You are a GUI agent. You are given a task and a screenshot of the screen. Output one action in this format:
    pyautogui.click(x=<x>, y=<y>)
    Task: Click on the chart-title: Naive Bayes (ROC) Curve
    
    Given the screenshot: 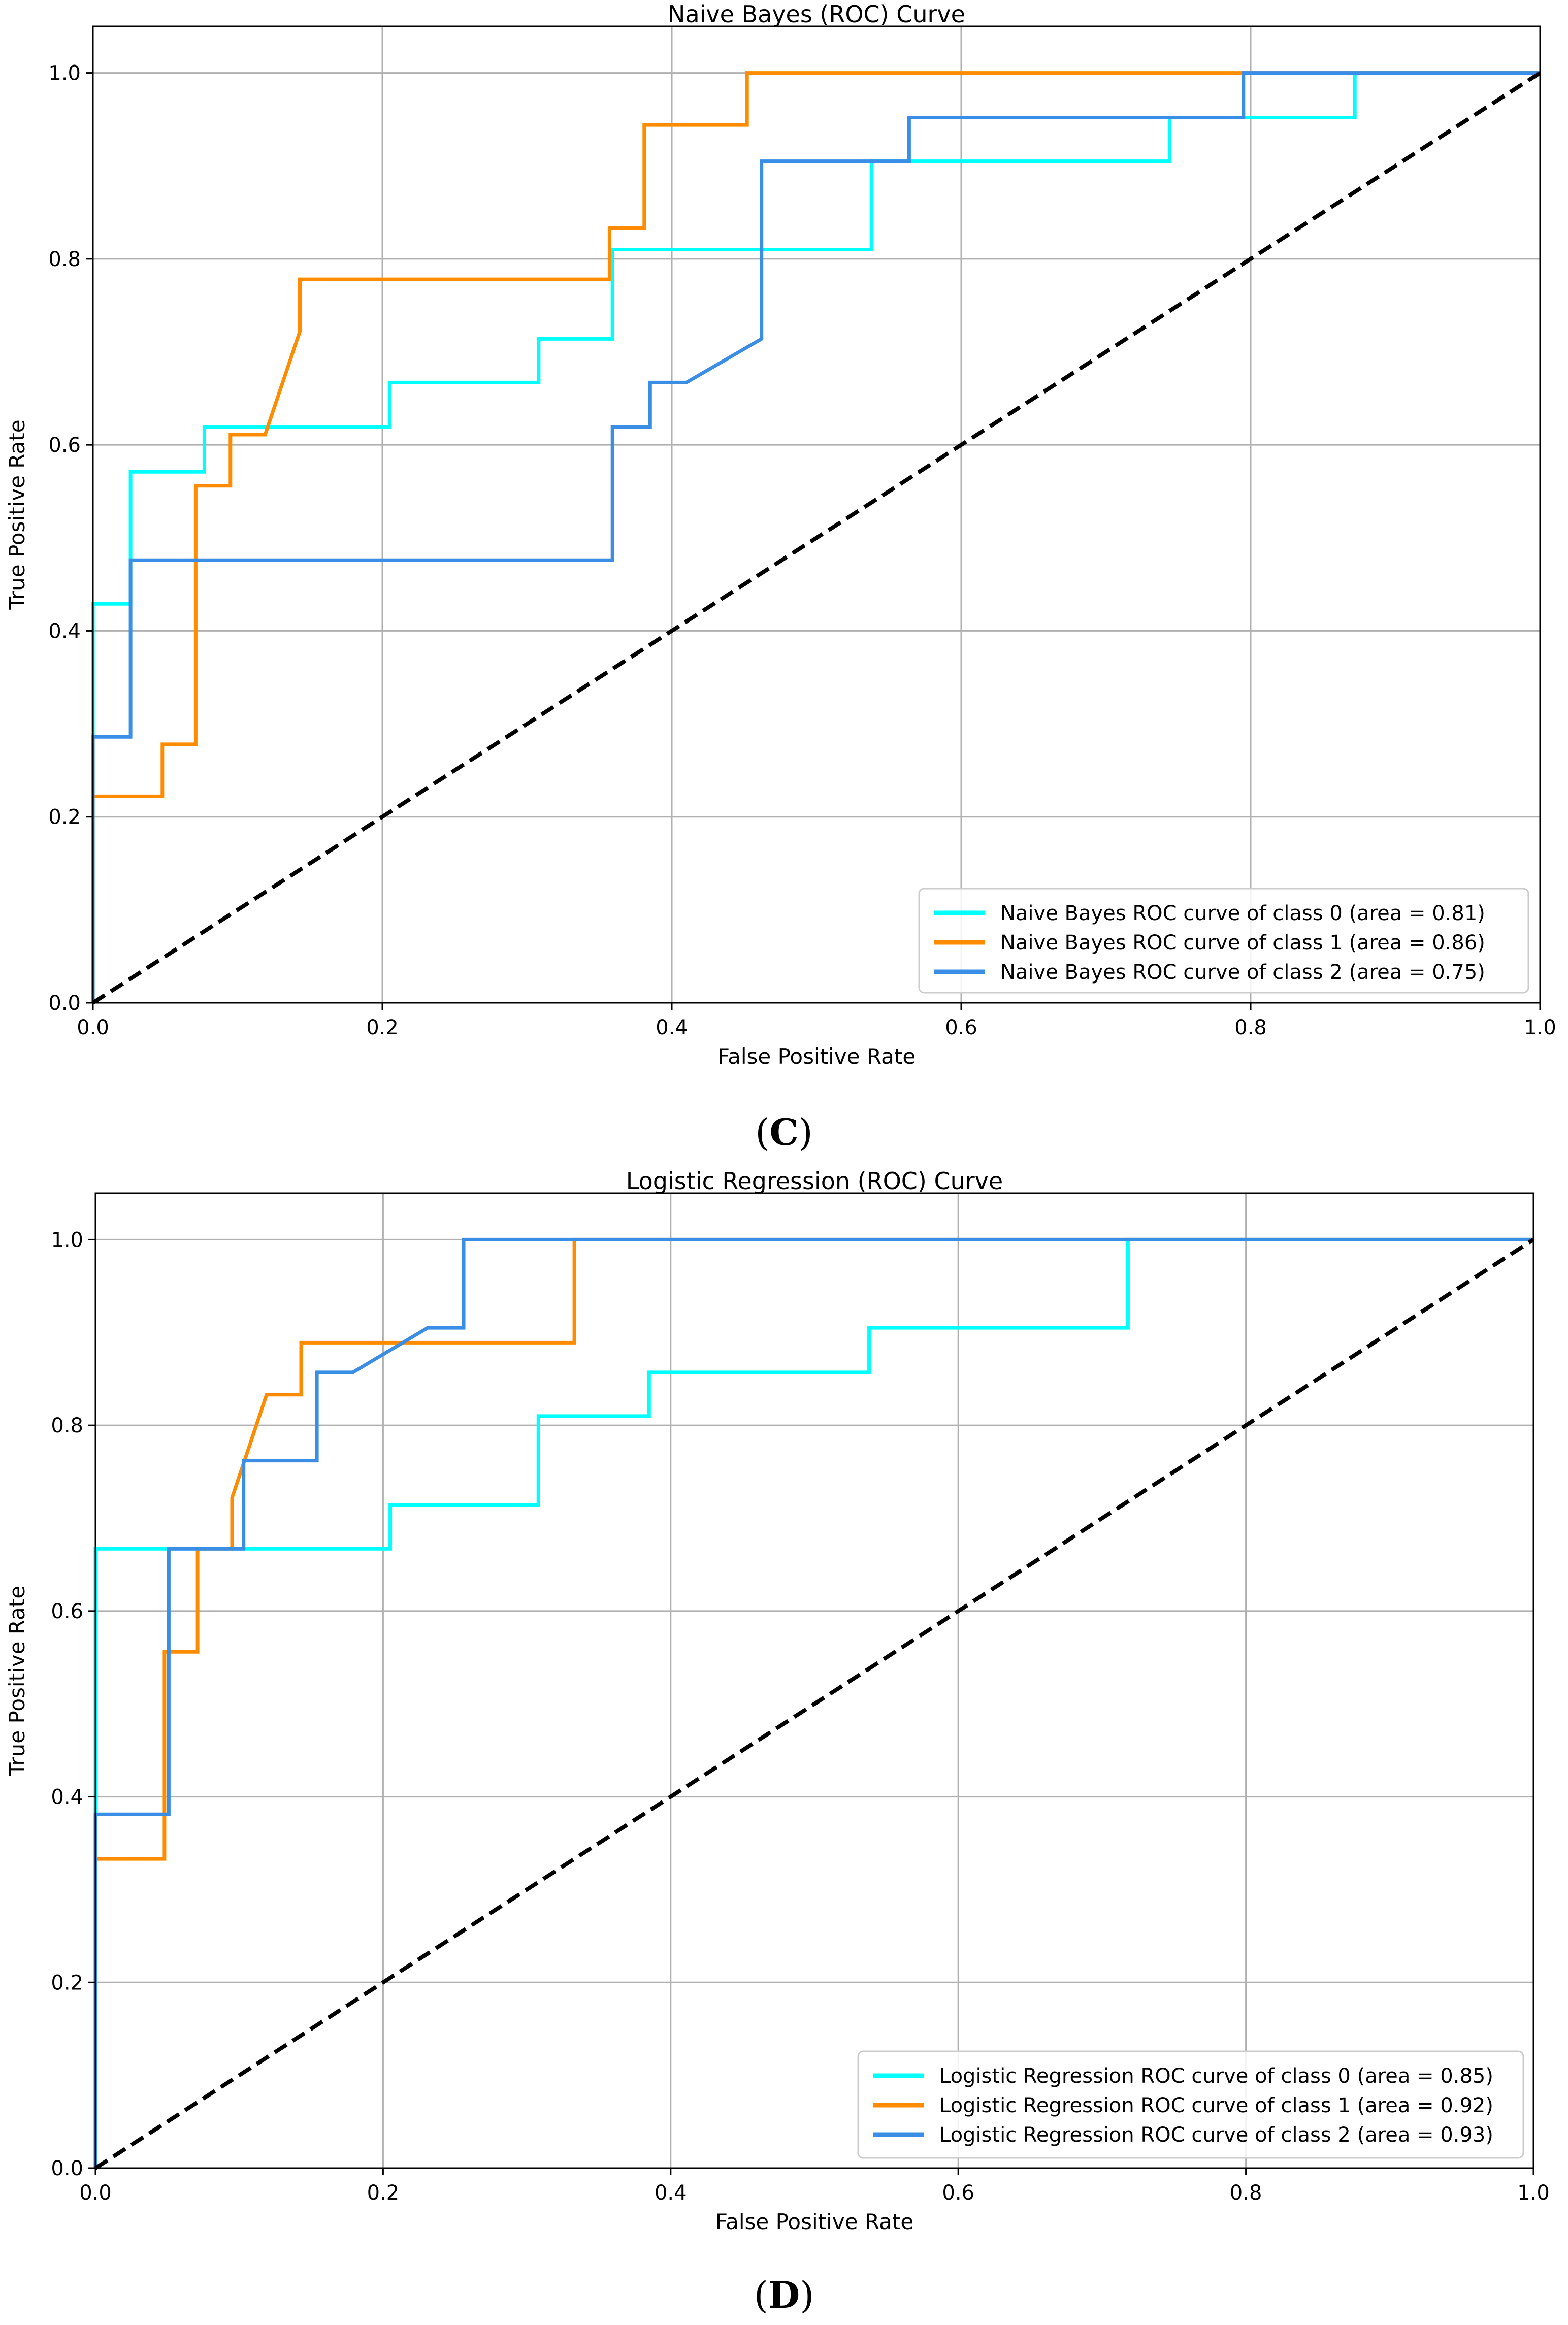 What is the action you would take?
    pyautogui.click(x=817, y=14)
    